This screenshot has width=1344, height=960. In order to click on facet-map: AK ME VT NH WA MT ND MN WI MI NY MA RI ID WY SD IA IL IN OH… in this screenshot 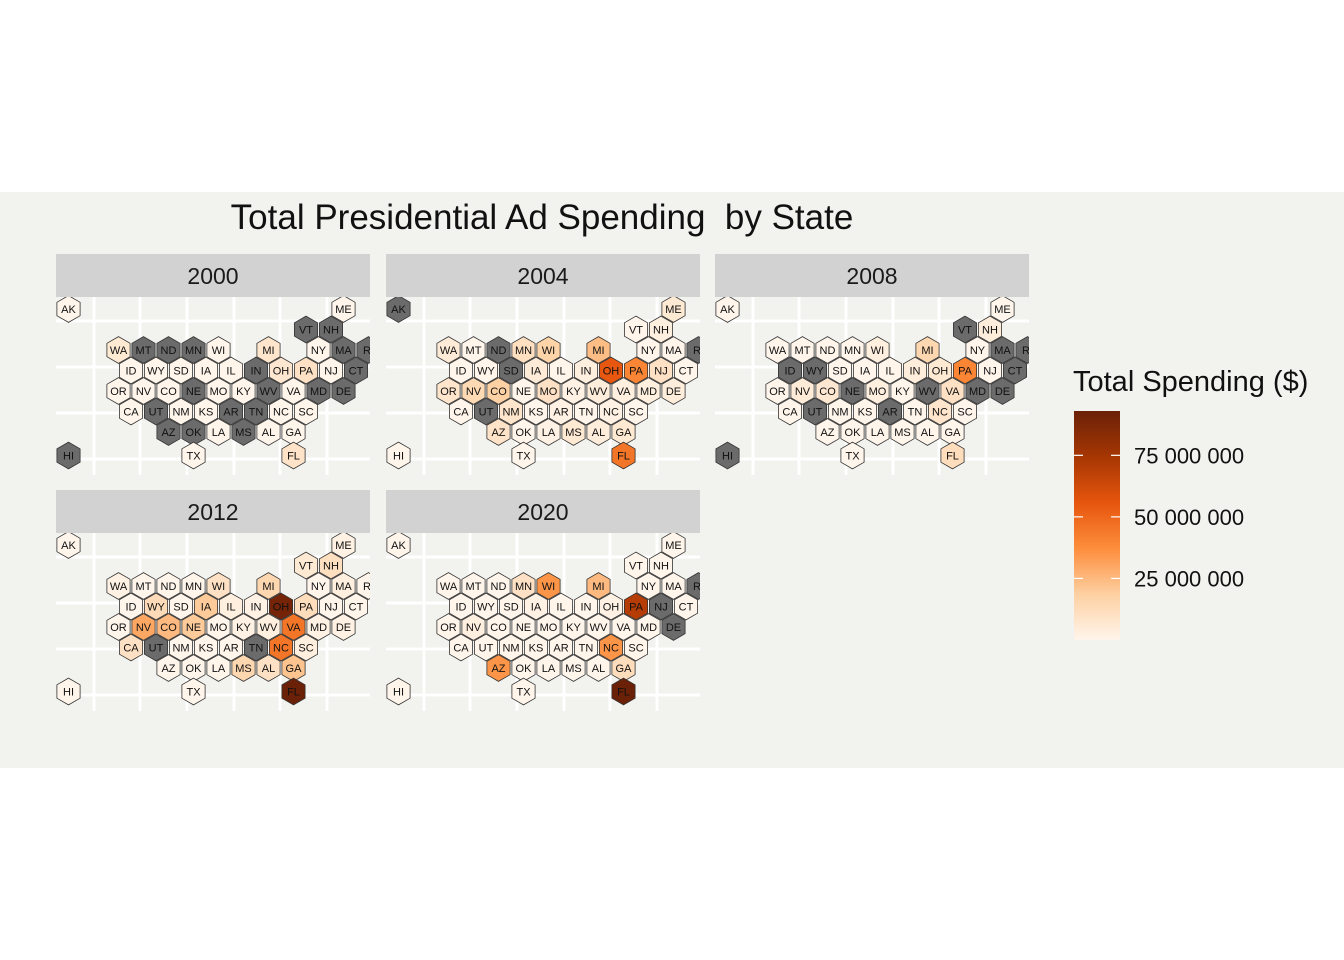, I will do `click(543, 386)`.